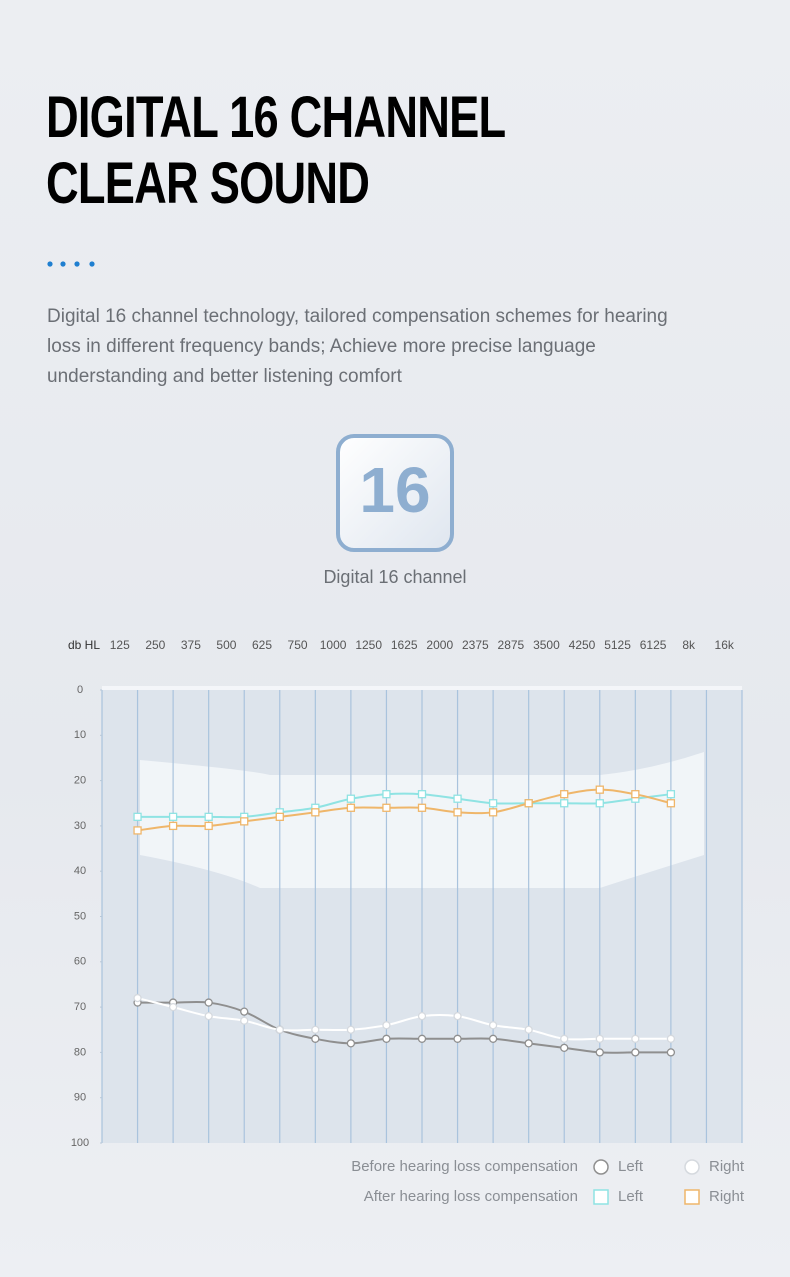 Image resolution: width=790 pixels, height=1277 pixels. Describe the element at coordinates (464, 1166) in the screenshot. I see `legend-group-label: Before hearing loss compensation` at that location.